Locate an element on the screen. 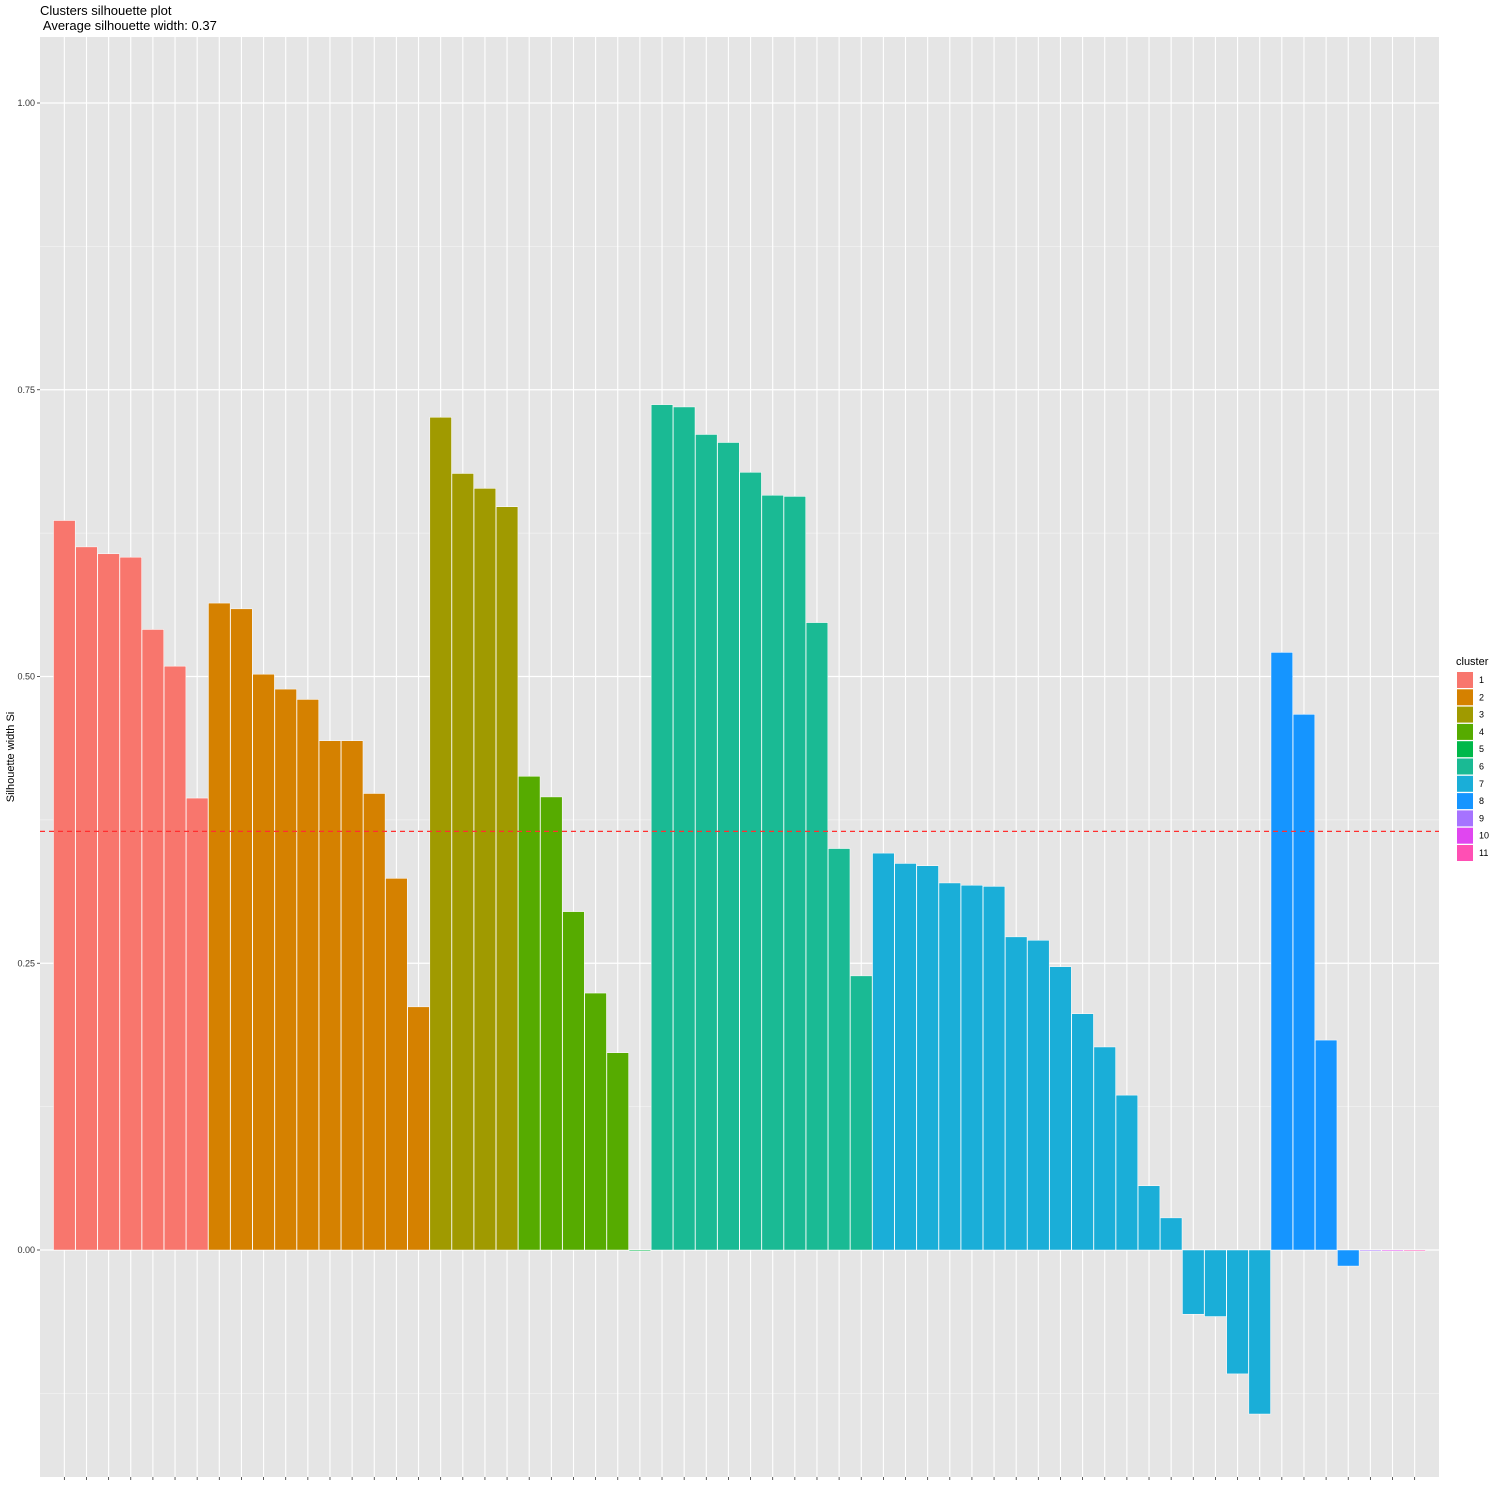  legend-label-2: 2 is located at coordinates (1481, 697).